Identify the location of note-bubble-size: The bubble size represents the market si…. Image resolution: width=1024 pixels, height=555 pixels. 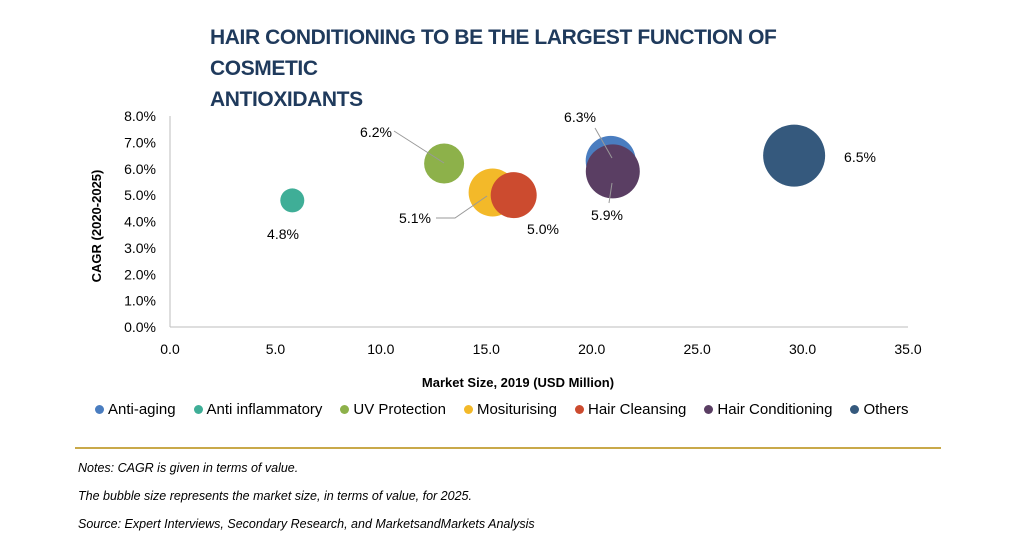
(275, 496).